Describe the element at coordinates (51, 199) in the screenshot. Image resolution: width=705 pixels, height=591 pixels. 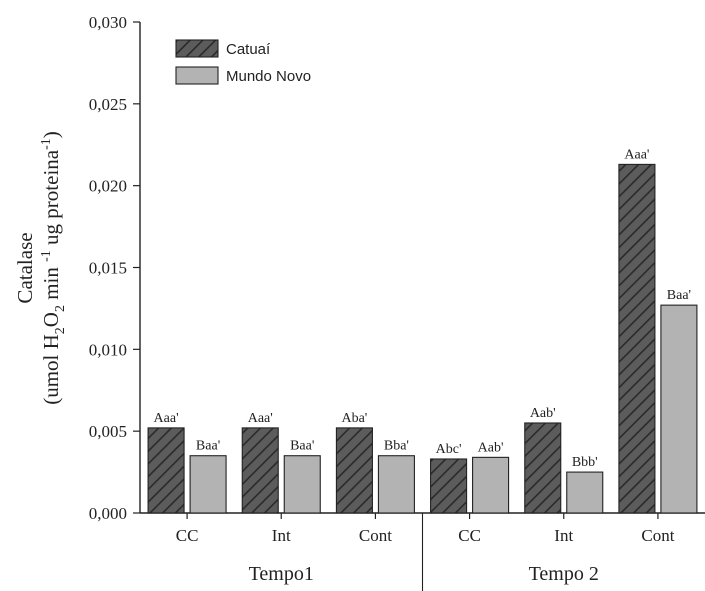
I see `y-axis-title-part: ug proteina` at that location.